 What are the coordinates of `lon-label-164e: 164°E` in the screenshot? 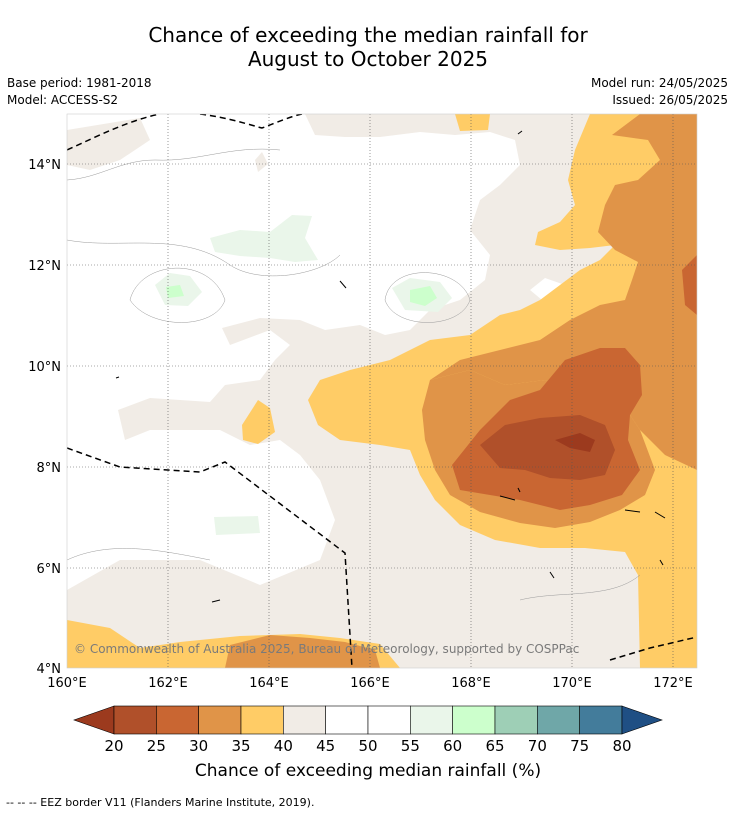 It's located at (269, 683).